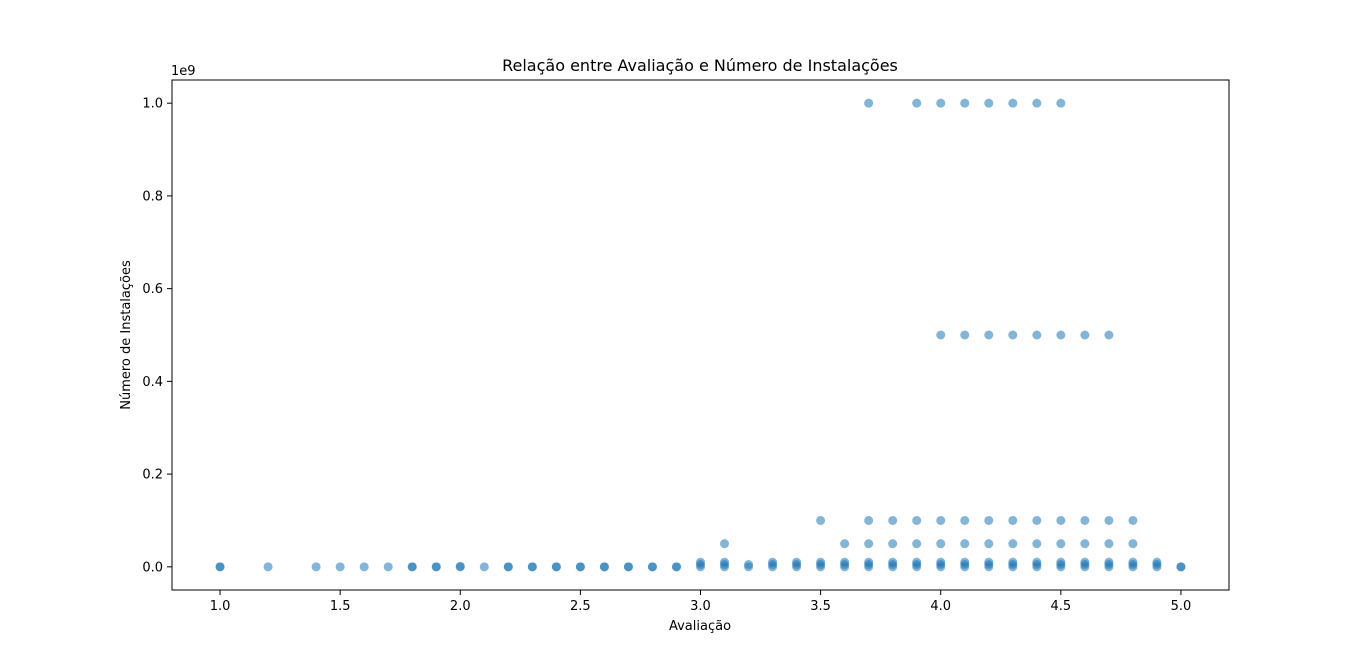 The height and width of the screenshot is (663, 1366). What do you see at coordinates (126, 335) in the screenshot?
I see `y-axis-label: Número de Instalações` at bounding box center [126, 335].